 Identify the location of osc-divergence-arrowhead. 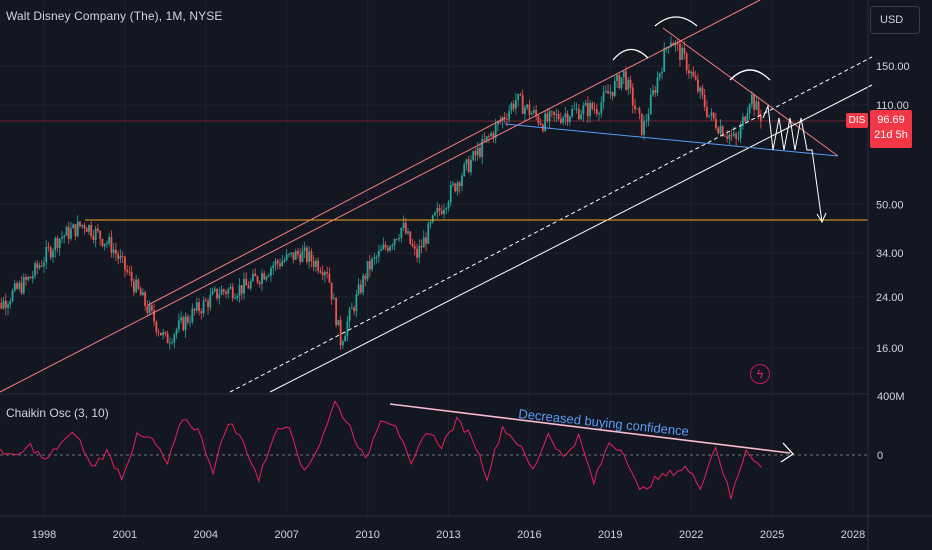
(787, 452).